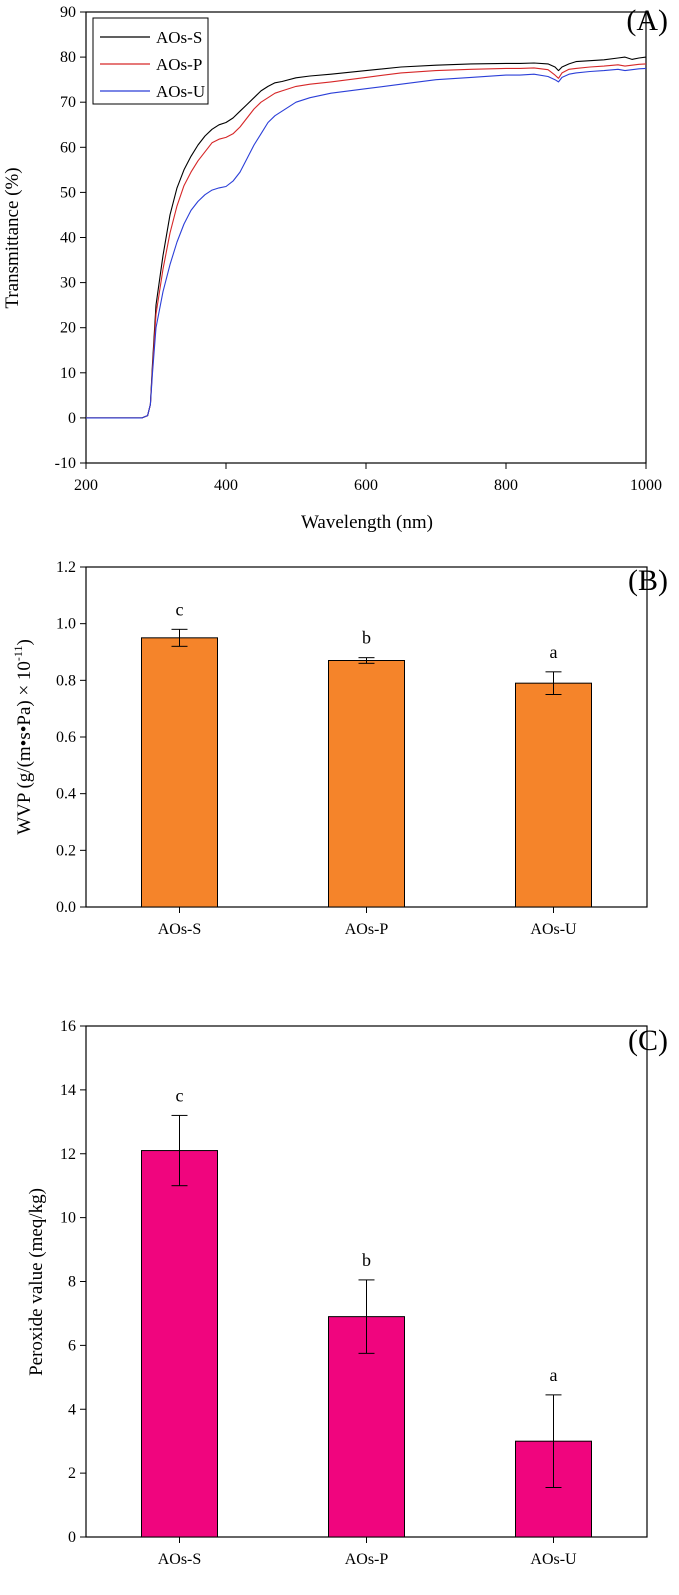  I want to click on panel-b-x-tick-label: AOs-U, so click(553, 929).